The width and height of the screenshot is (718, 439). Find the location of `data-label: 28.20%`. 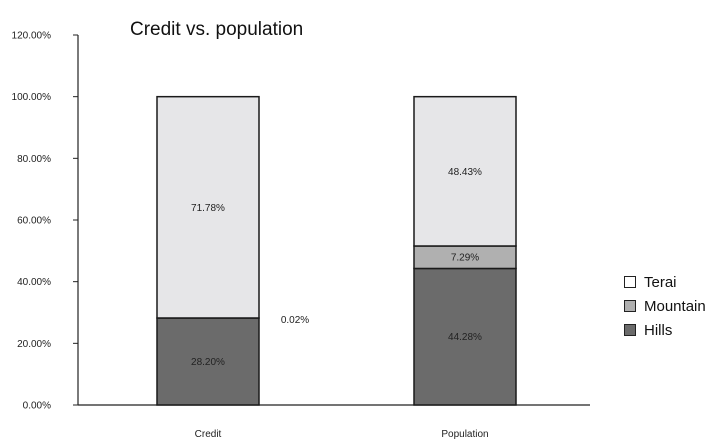

data-label: 28.20% is located at coordinates (208, 362).